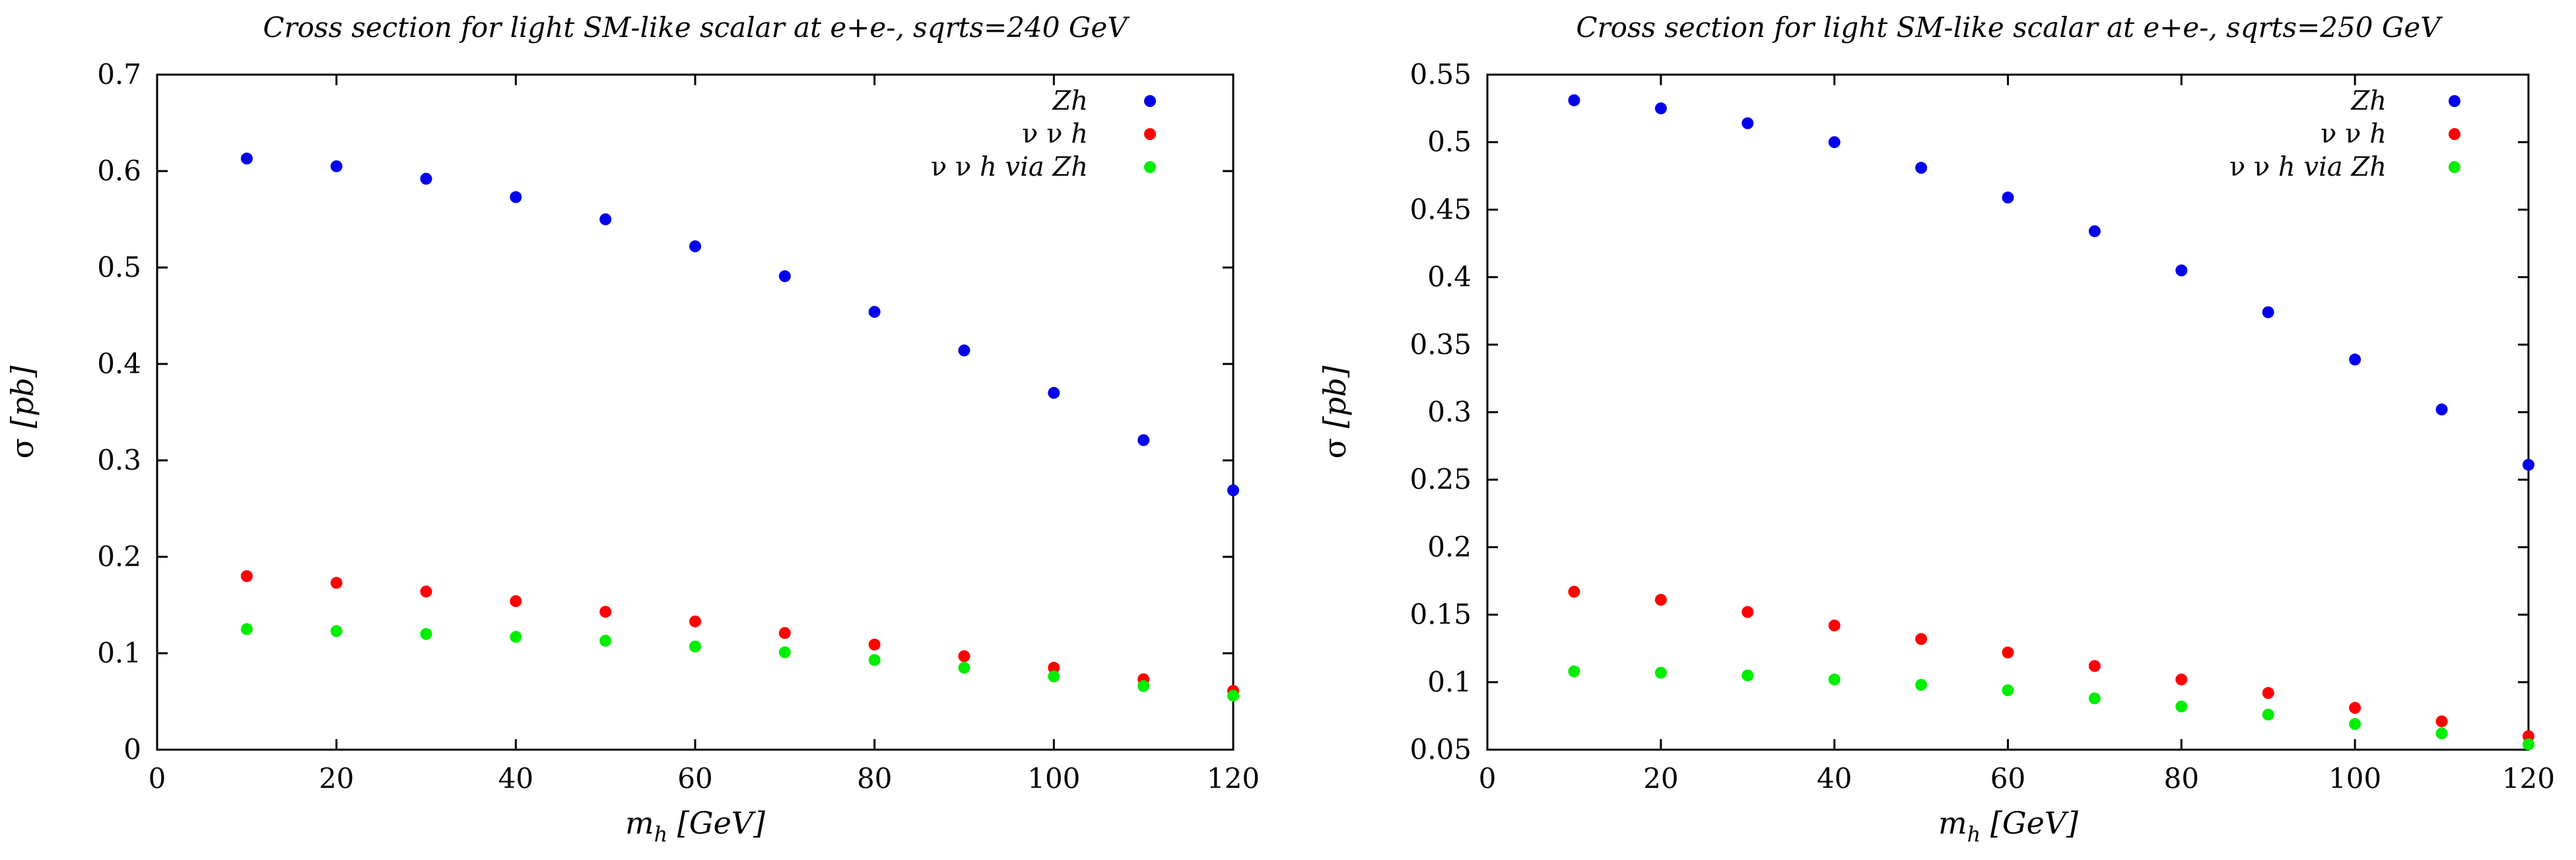  Describe the element at coordinates (2354, 778) in the screenshot. I see `x-tick-label: 100` at that location.